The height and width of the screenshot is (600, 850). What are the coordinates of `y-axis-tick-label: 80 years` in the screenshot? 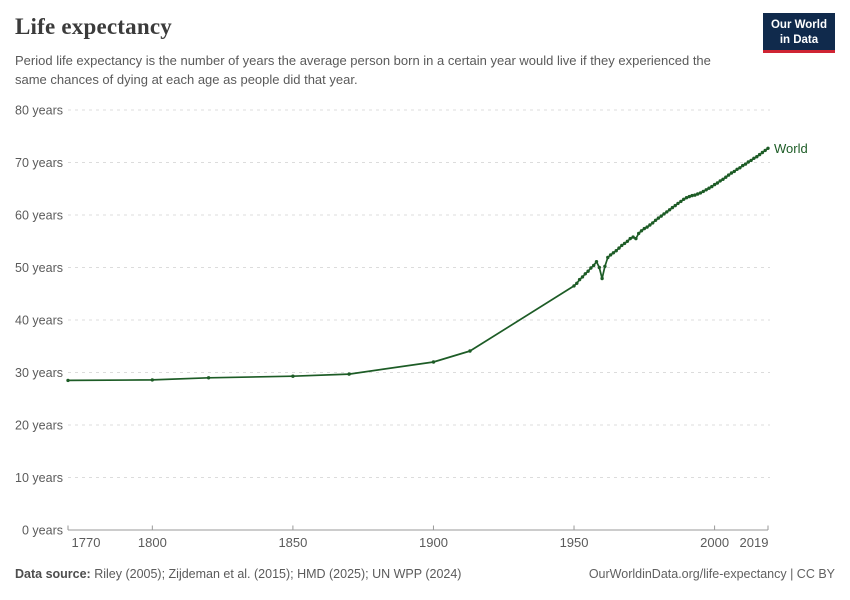 It's located at (39, 111).